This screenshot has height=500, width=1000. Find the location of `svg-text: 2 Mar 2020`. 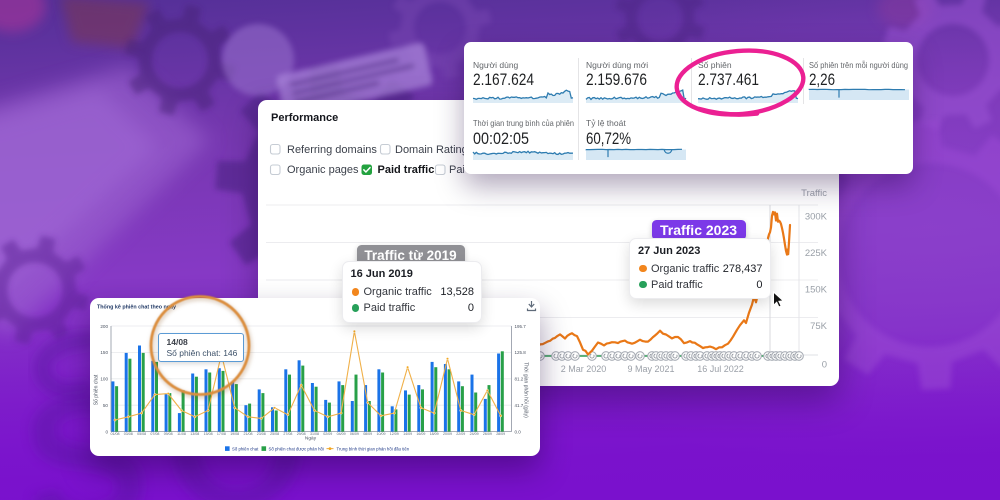

svg-text: 2 Mar 2020 is located at coordinates (584, 369).